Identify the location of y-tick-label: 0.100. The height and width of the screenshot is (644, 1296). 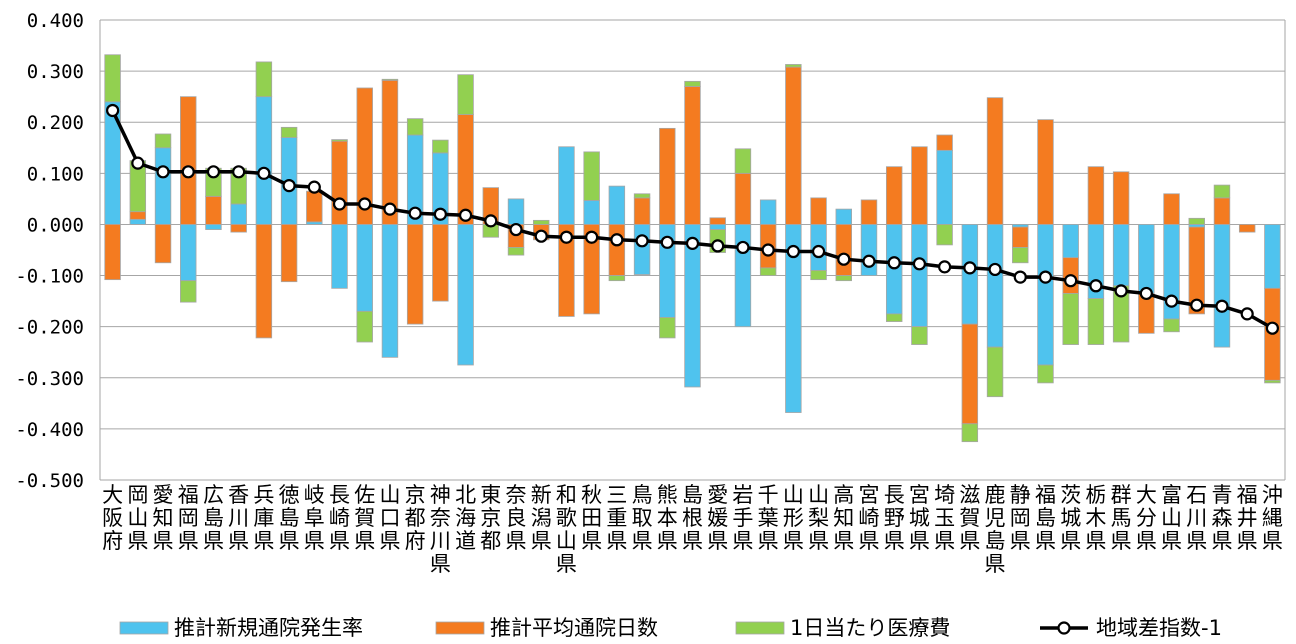
(55, 174).